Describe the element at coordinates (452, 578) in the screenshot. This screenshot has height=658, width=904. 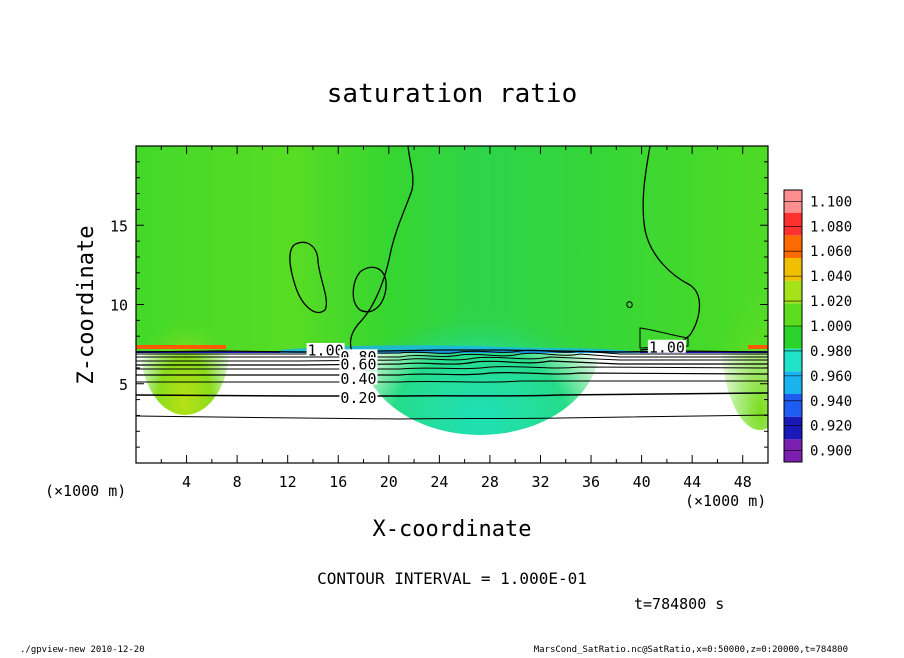
I see `contour-interval-text: CONTOUR INTERVAL = 1.000E-01` at that location.